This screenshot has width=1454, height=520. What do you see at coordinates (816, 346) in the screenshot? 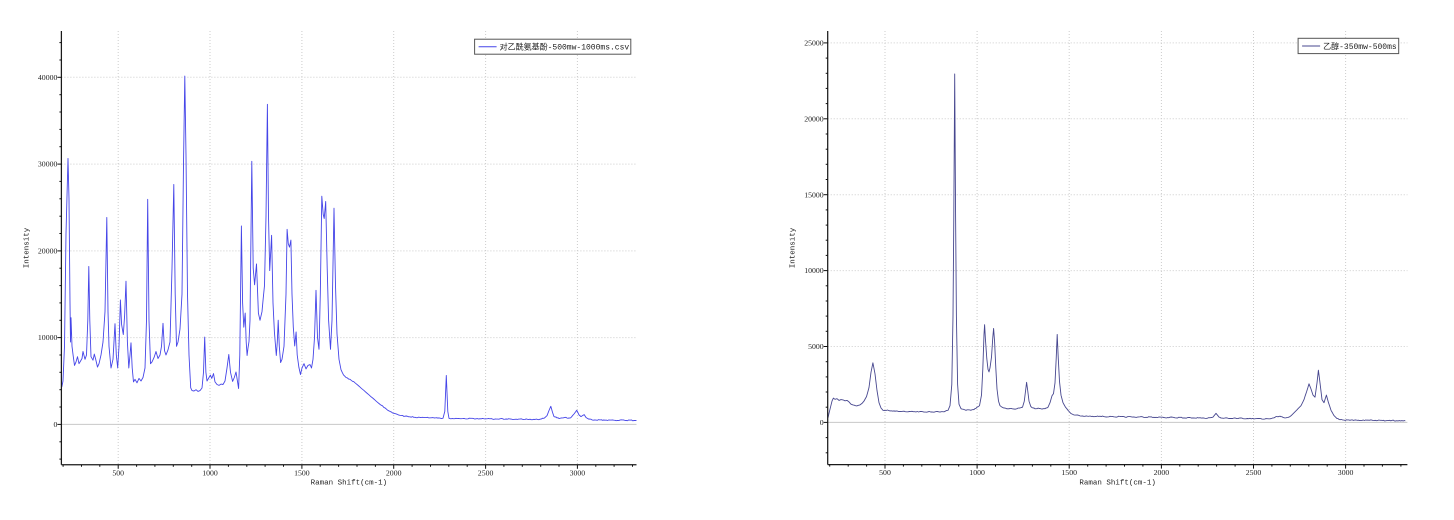
I see `svg-text: 5000` at bounding box center [816, 346].